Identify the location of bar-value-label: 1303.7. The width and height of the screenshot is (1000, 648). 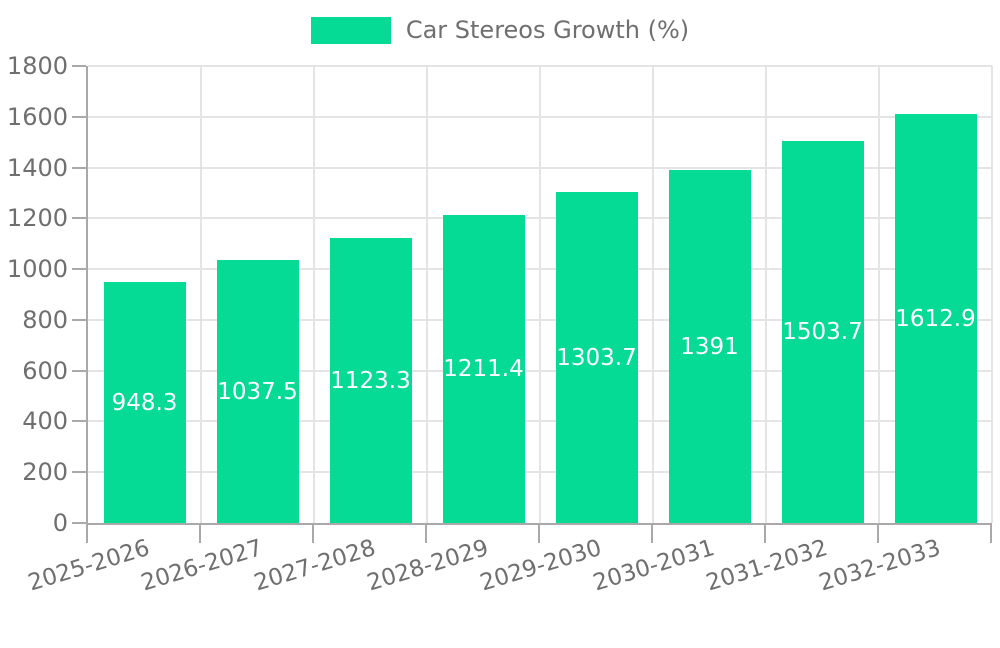
(596, 357).